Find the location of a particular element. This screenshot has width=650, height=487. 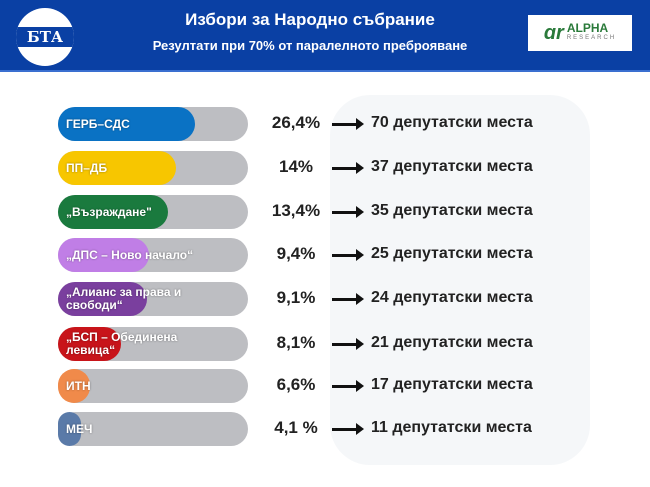

party-row: ПП–ДБ 14% 37 депутатски места is located at coordinates (354, 168).